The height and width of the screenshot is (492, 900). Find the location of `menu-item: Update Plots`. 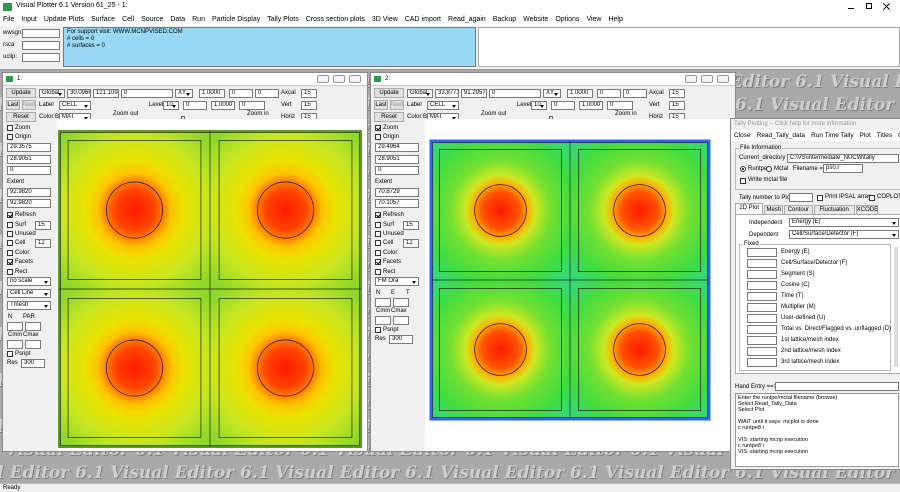

menu-item: Update Plots is located at coordinates (63, 19).